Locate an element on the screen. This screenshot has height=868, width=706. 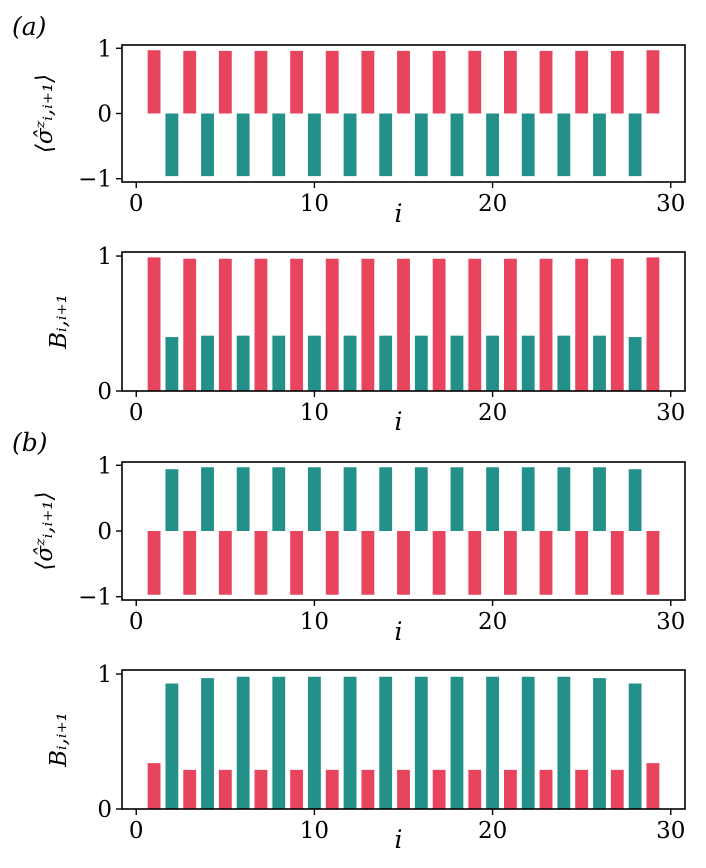
panel-label-b: (b) is located at coordinates (30, 442).